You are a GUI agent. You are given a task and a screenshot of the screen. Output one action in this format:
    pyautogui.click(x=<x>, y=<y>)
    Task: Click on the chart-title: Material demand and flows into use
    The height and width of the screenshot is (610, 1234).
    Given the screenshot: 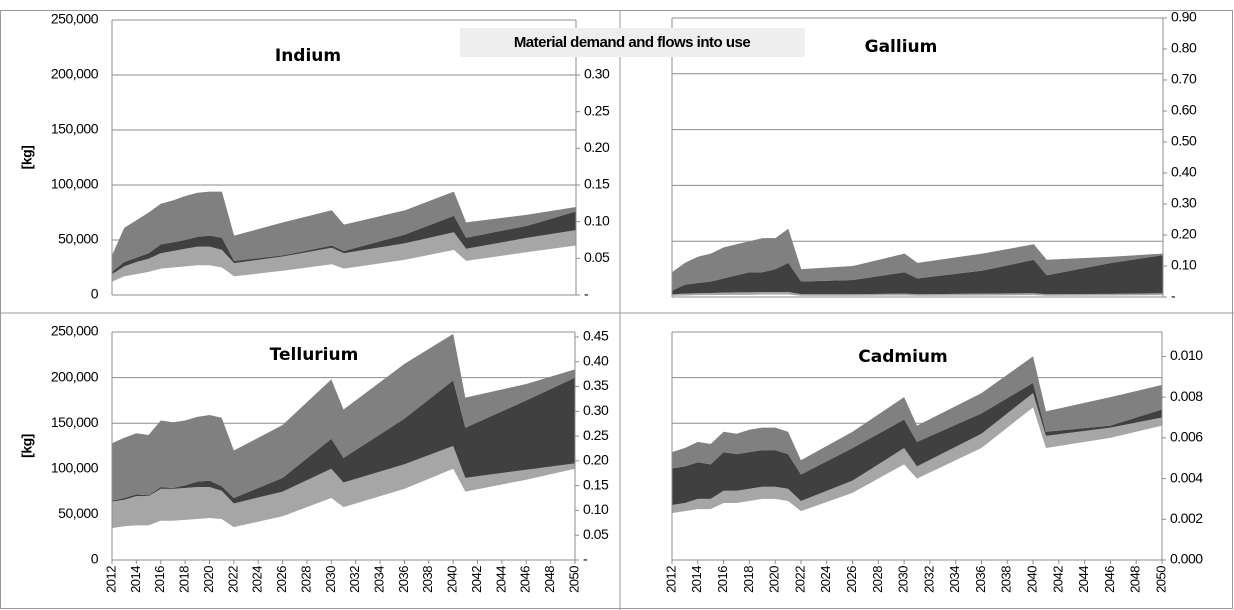 What is the action you would take?
    pyautogui.click(x=632, y=42)
    